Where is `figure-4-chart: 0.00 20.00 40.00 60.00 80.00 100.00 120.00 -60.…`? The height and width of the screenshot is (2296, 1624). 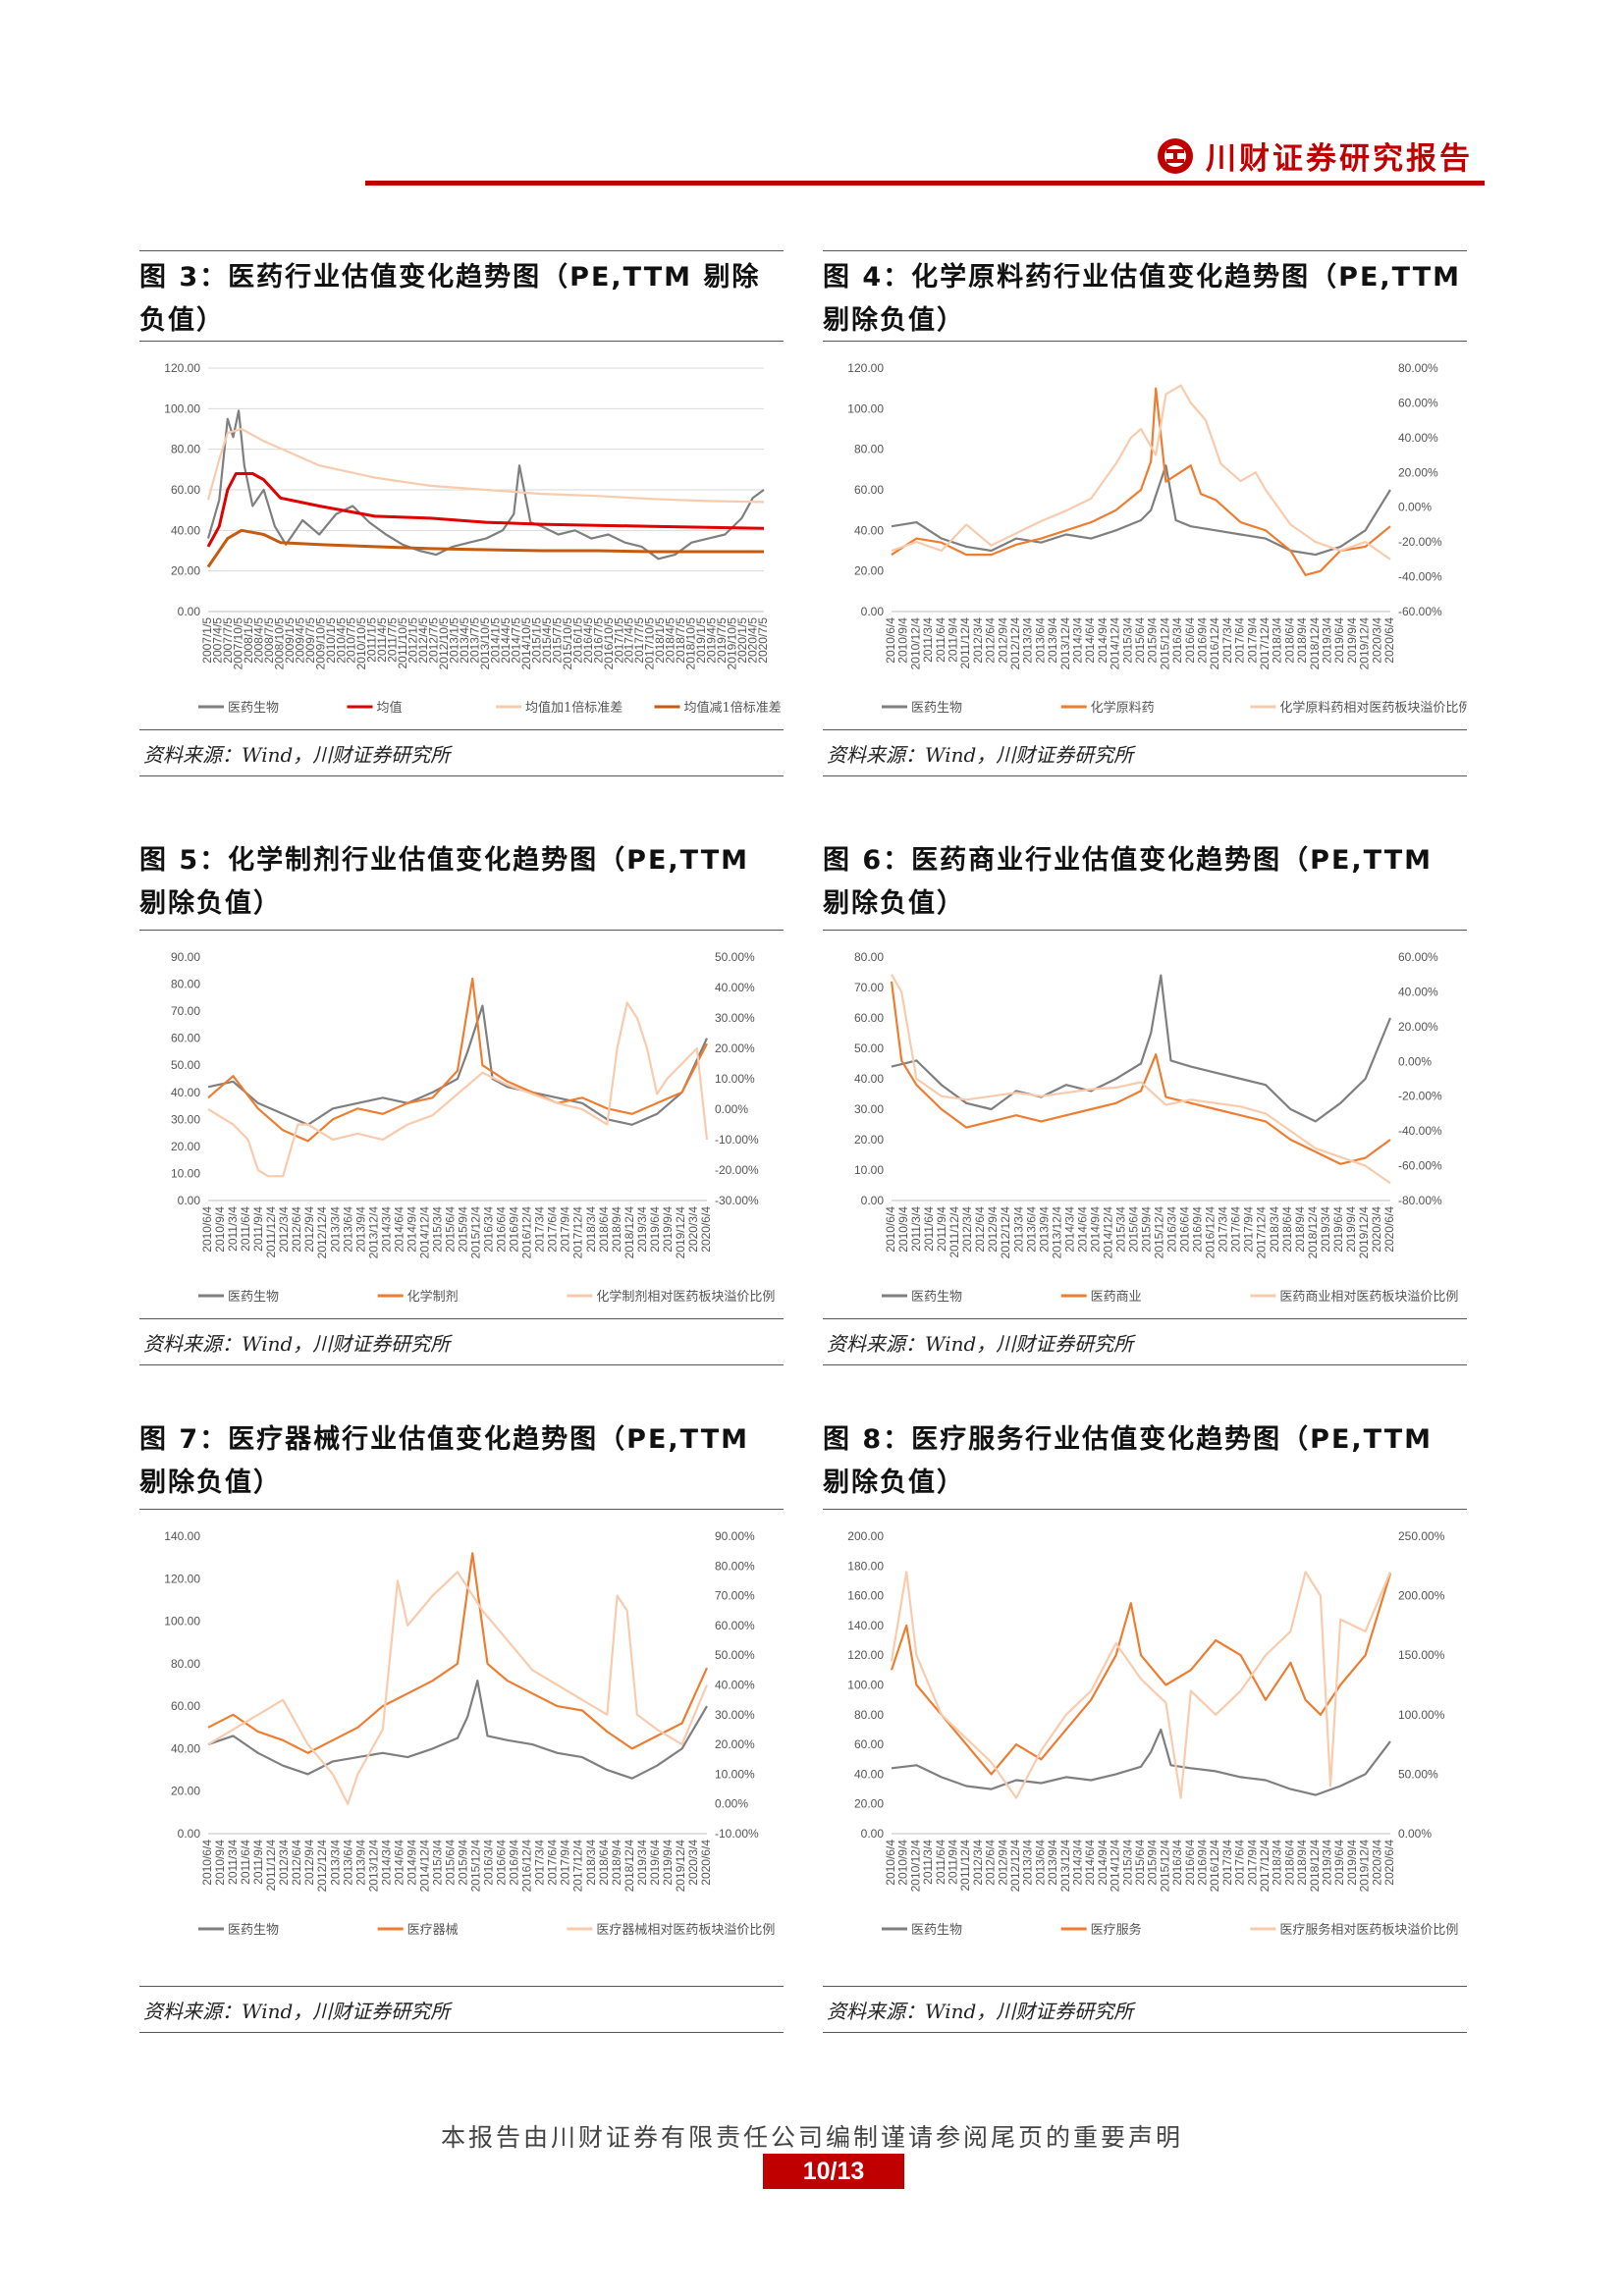
figure-4-chart: 0.00 20.00 40.00 60.00 80.00 100.00 120.00 -60.… is located at coordinates (1157, 538).